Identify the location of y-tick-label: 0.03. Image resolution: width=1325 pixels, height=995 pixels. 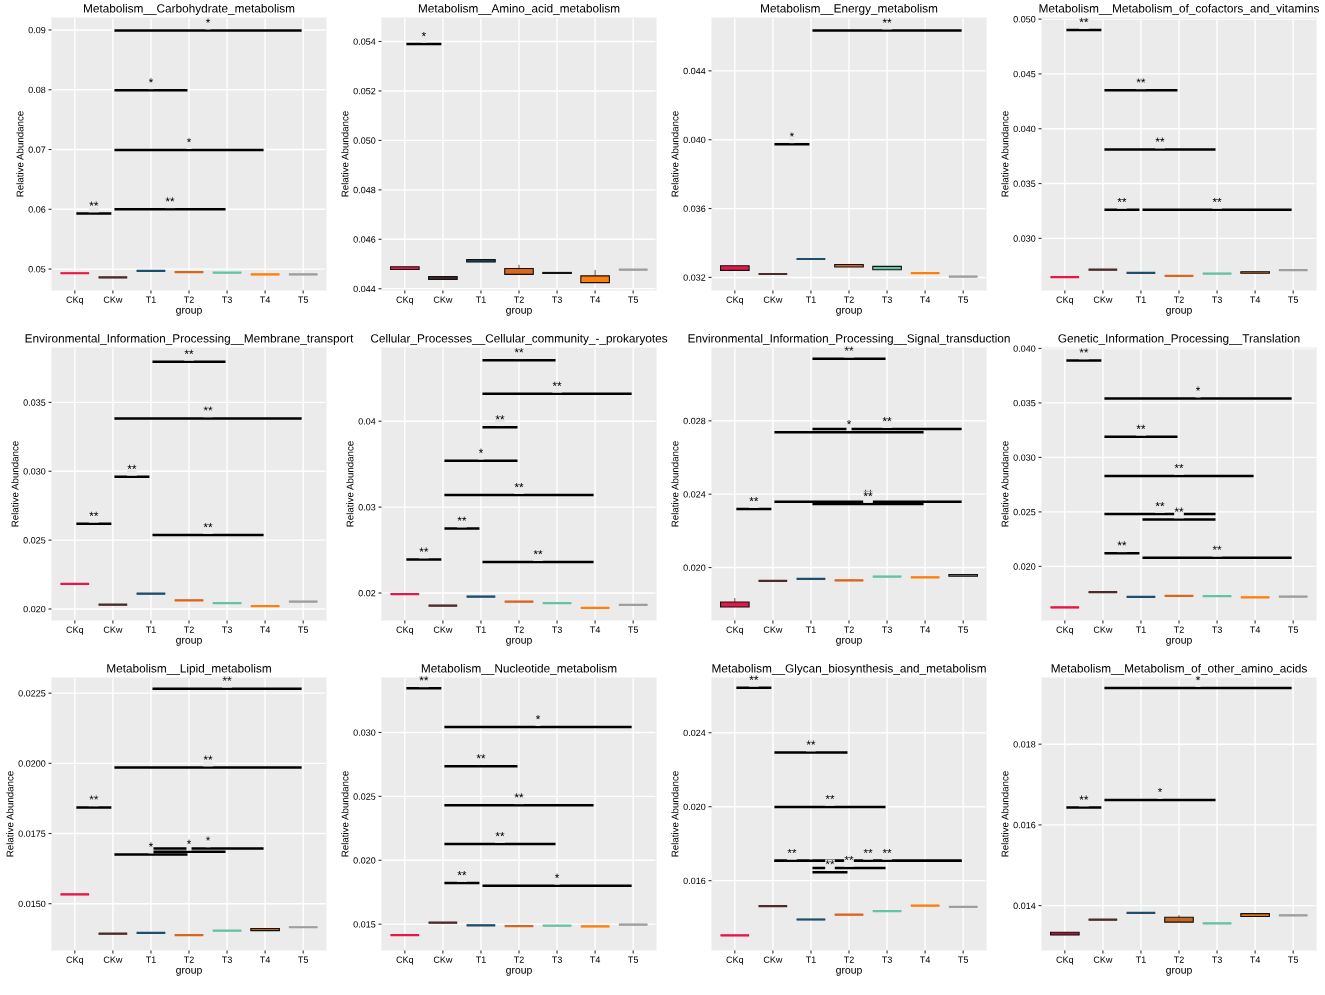
(367, 507).